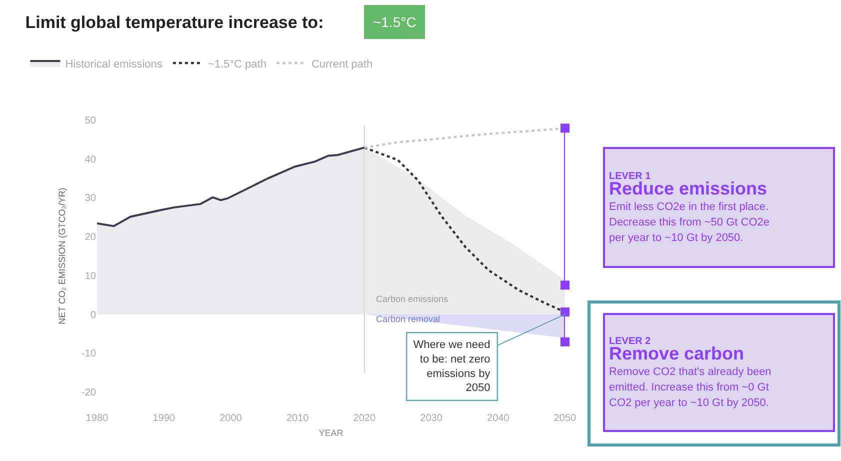  Describe the element at coordinates (565, 418) in the screenshot. I see `x-tick-label: 2050` at that location.